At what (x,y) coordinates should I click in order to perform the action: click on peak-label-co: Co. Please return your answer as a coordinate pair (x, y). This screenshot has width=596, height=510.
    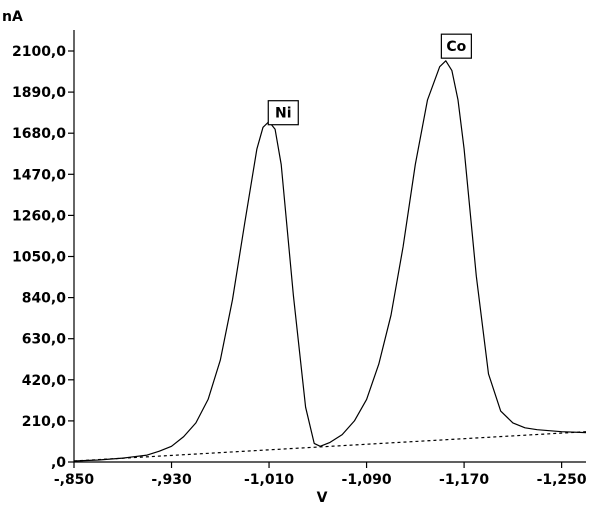
    Looking at the image, I should click on (456, 46).